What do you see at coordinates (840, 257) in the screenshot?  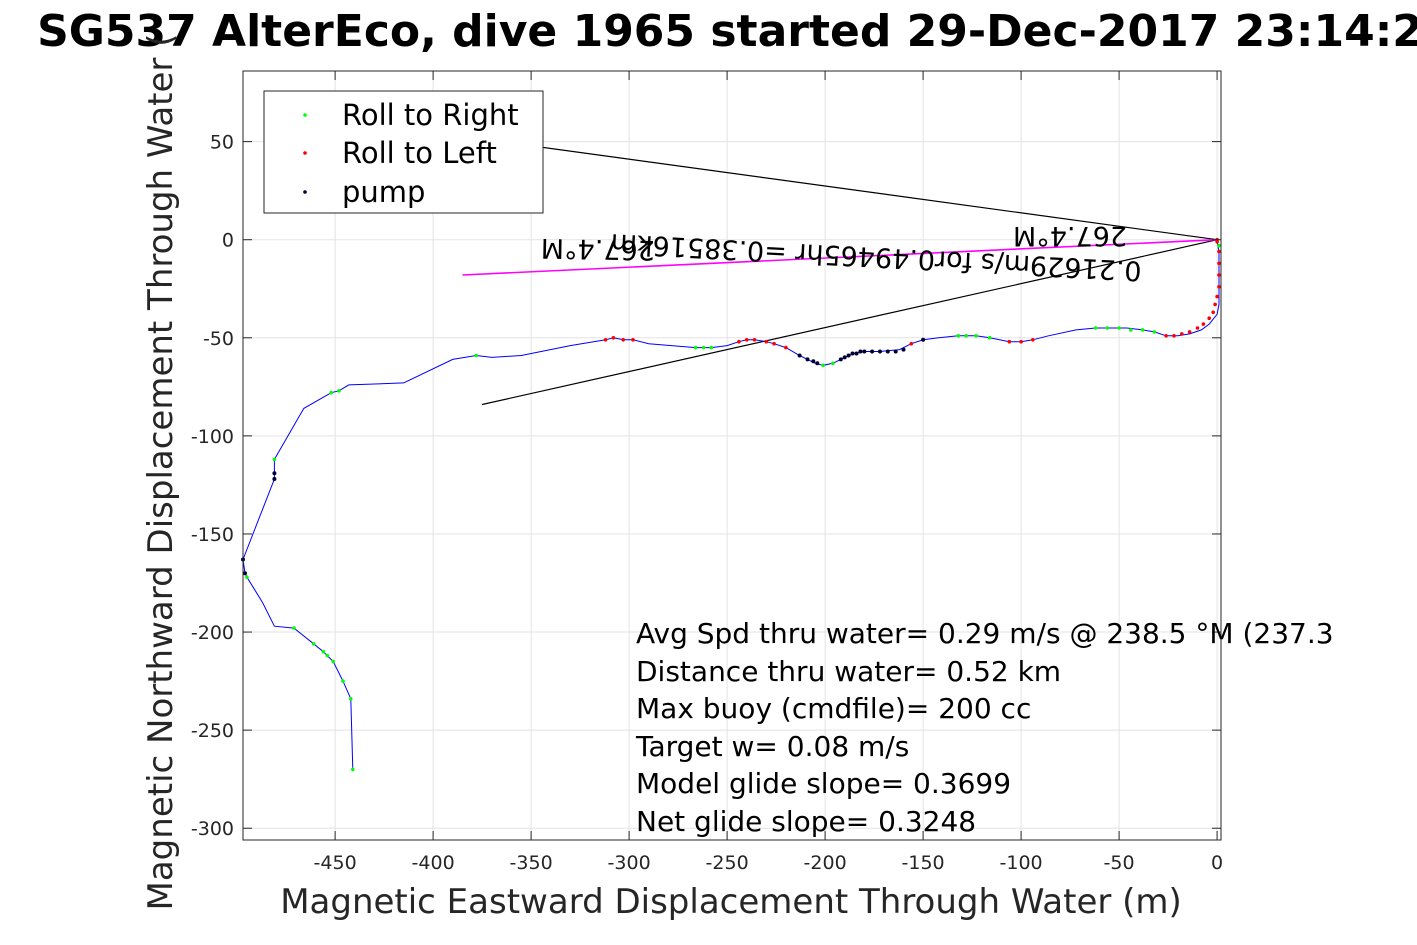 I see `current-vector-line` at bounding box center [840, 257].